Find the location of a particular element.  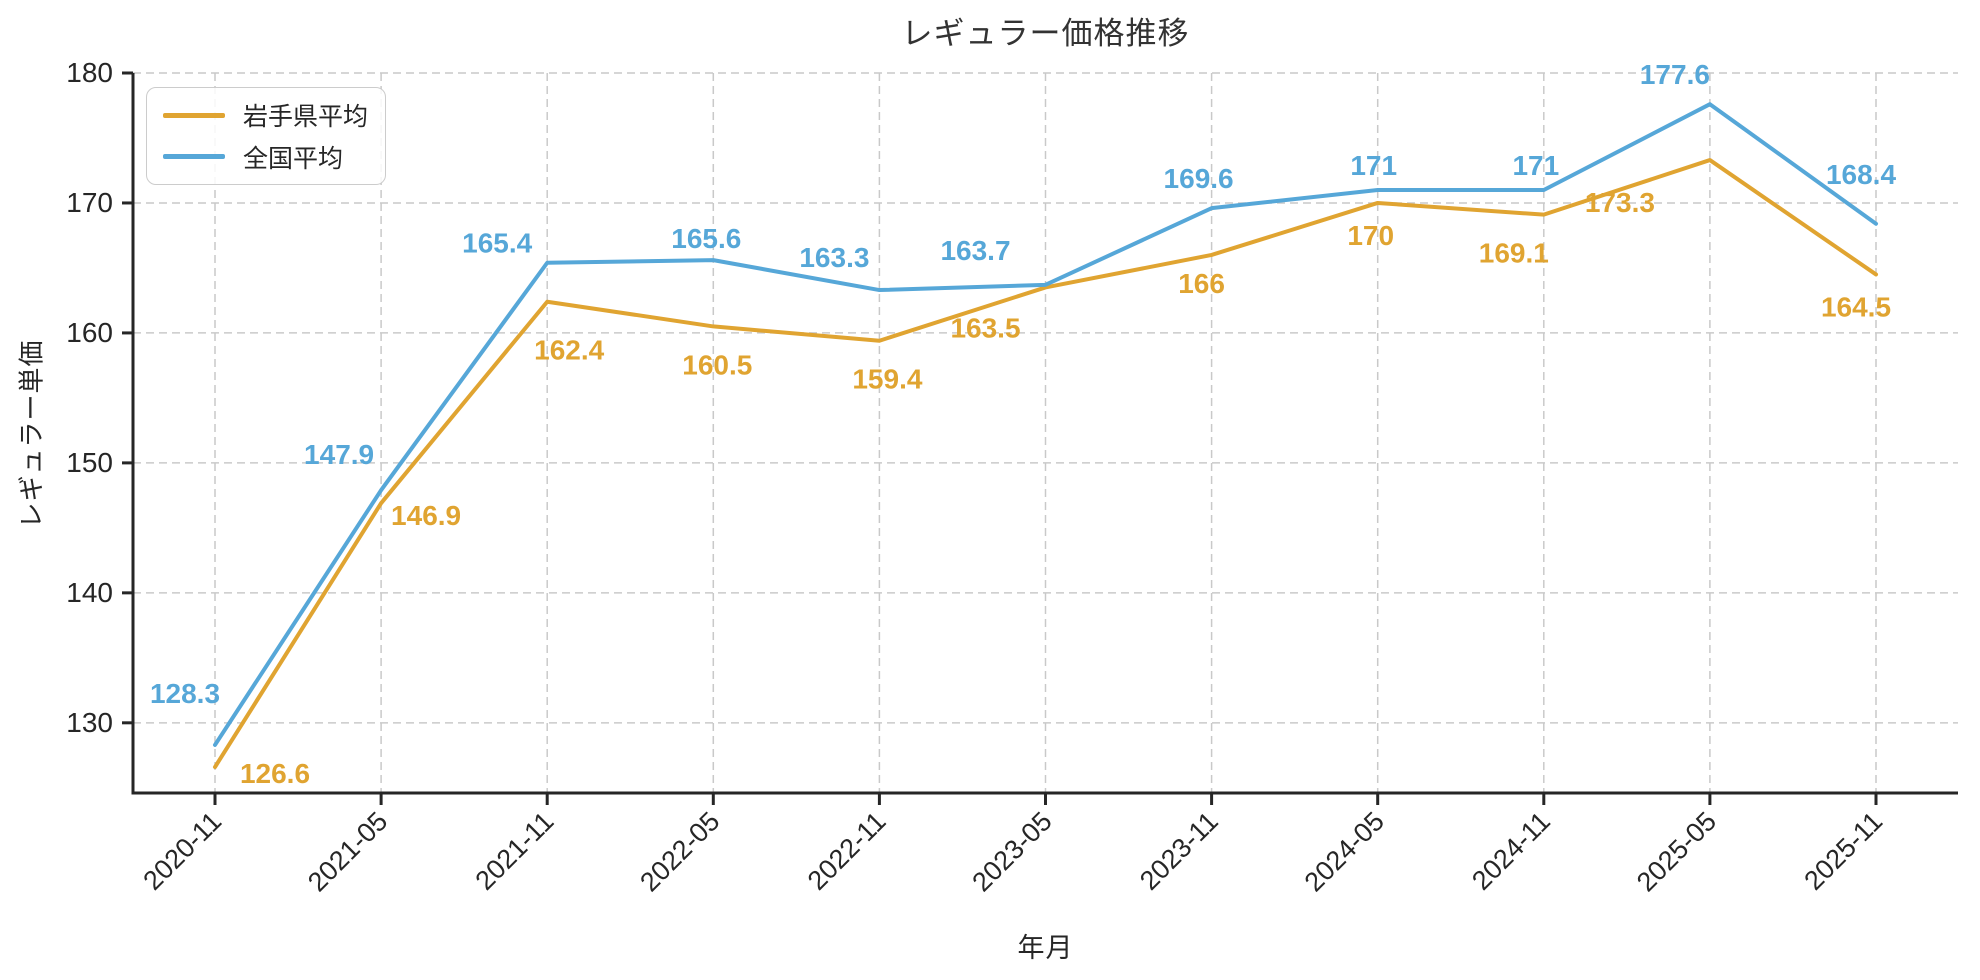

data-label: 159.4 is located at coordinates (887, 379).